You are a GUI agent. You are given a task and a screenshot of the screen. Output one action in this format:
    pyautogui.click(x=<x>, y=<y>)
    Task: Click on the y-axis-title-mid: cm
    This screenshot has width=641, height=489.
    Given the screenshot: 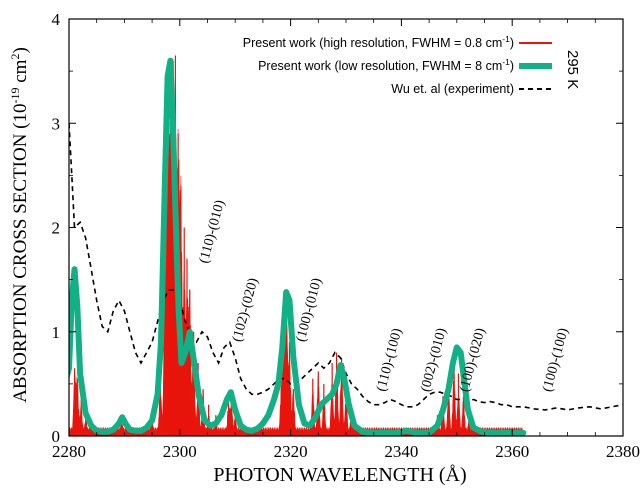 What is the action you would take?
    pyautogui.click(x=20, y=73)
    